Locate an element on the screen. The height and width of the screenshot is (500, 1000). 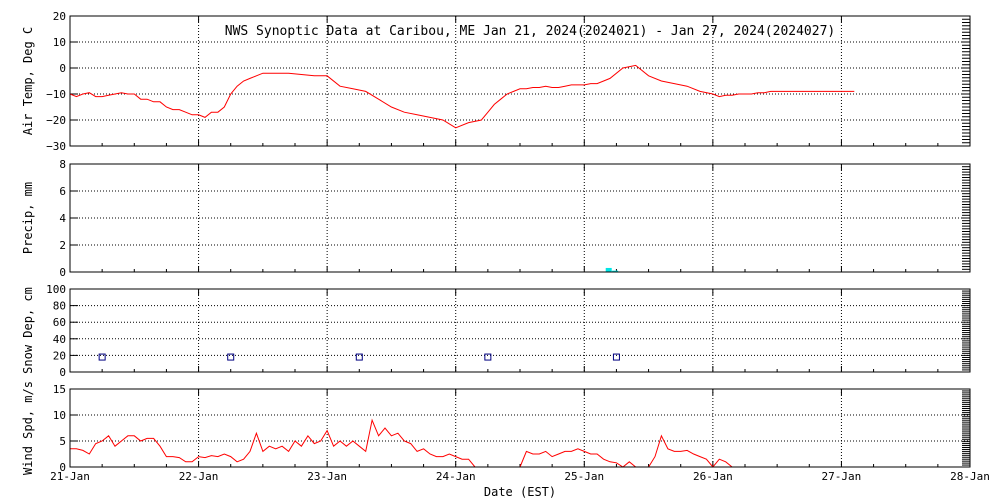
y-tick-label: 5 is located at coordinates (62, 441).